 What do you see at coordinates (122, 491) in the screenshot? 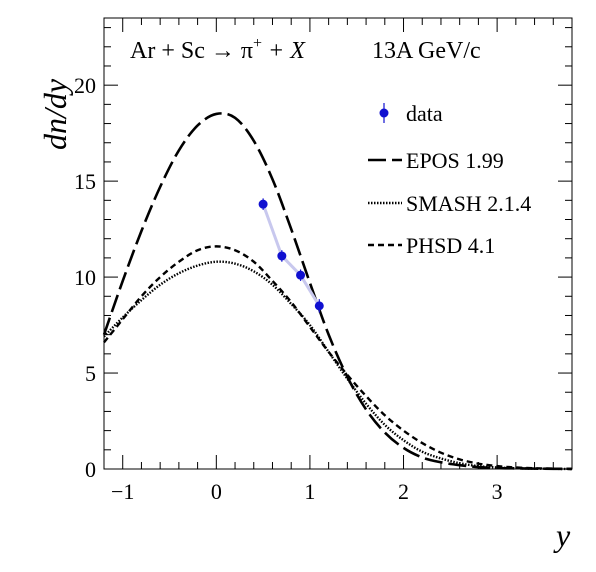
I see `x-tick-label: −1` at bounding box center [122, 491].